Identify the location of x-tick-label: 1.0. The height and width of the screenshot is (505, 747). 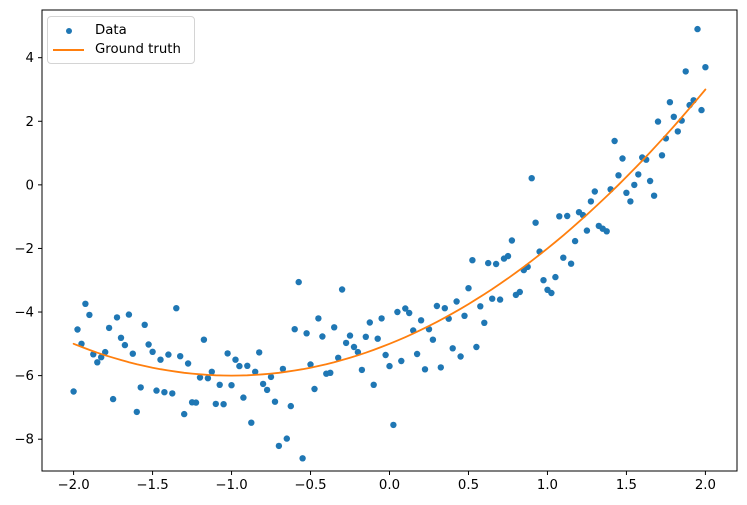
(547, 485).